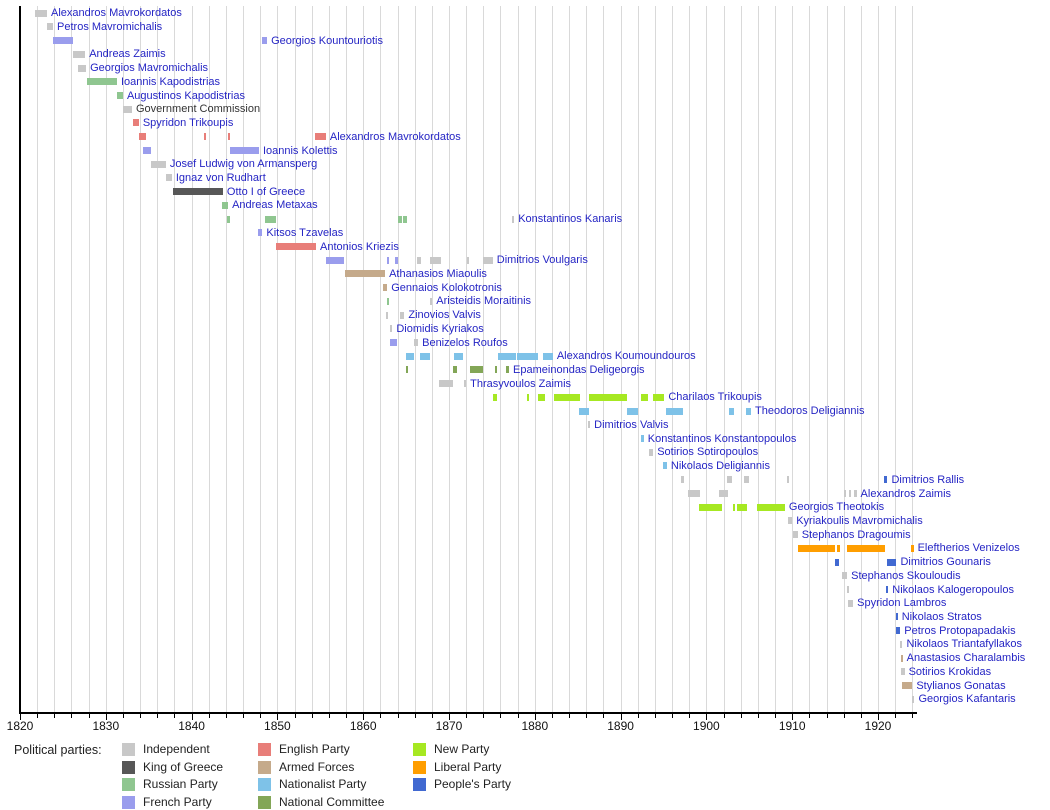  What do you see at coordinates (960, 630) in the screenshot?
I see `person-link: Petros Protopapadakis` at bounding box center [960, 630].